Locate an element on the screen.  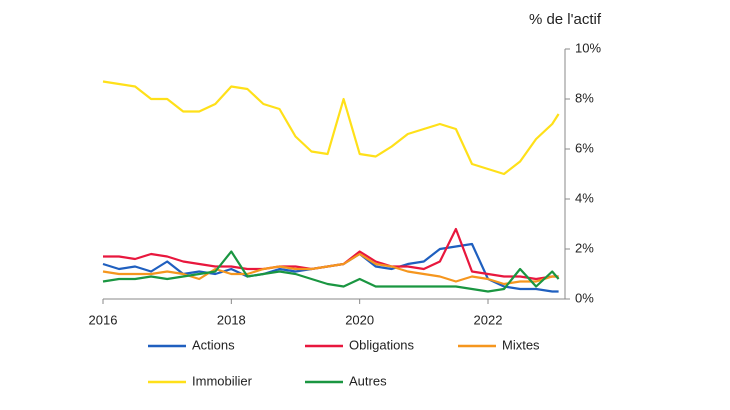
y-tick-label: 6% is located at coordinates (584, 147).